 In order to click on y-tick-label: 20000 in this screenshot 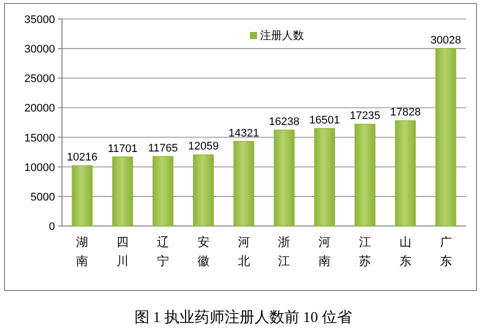, I will do `click(39, 108)`.